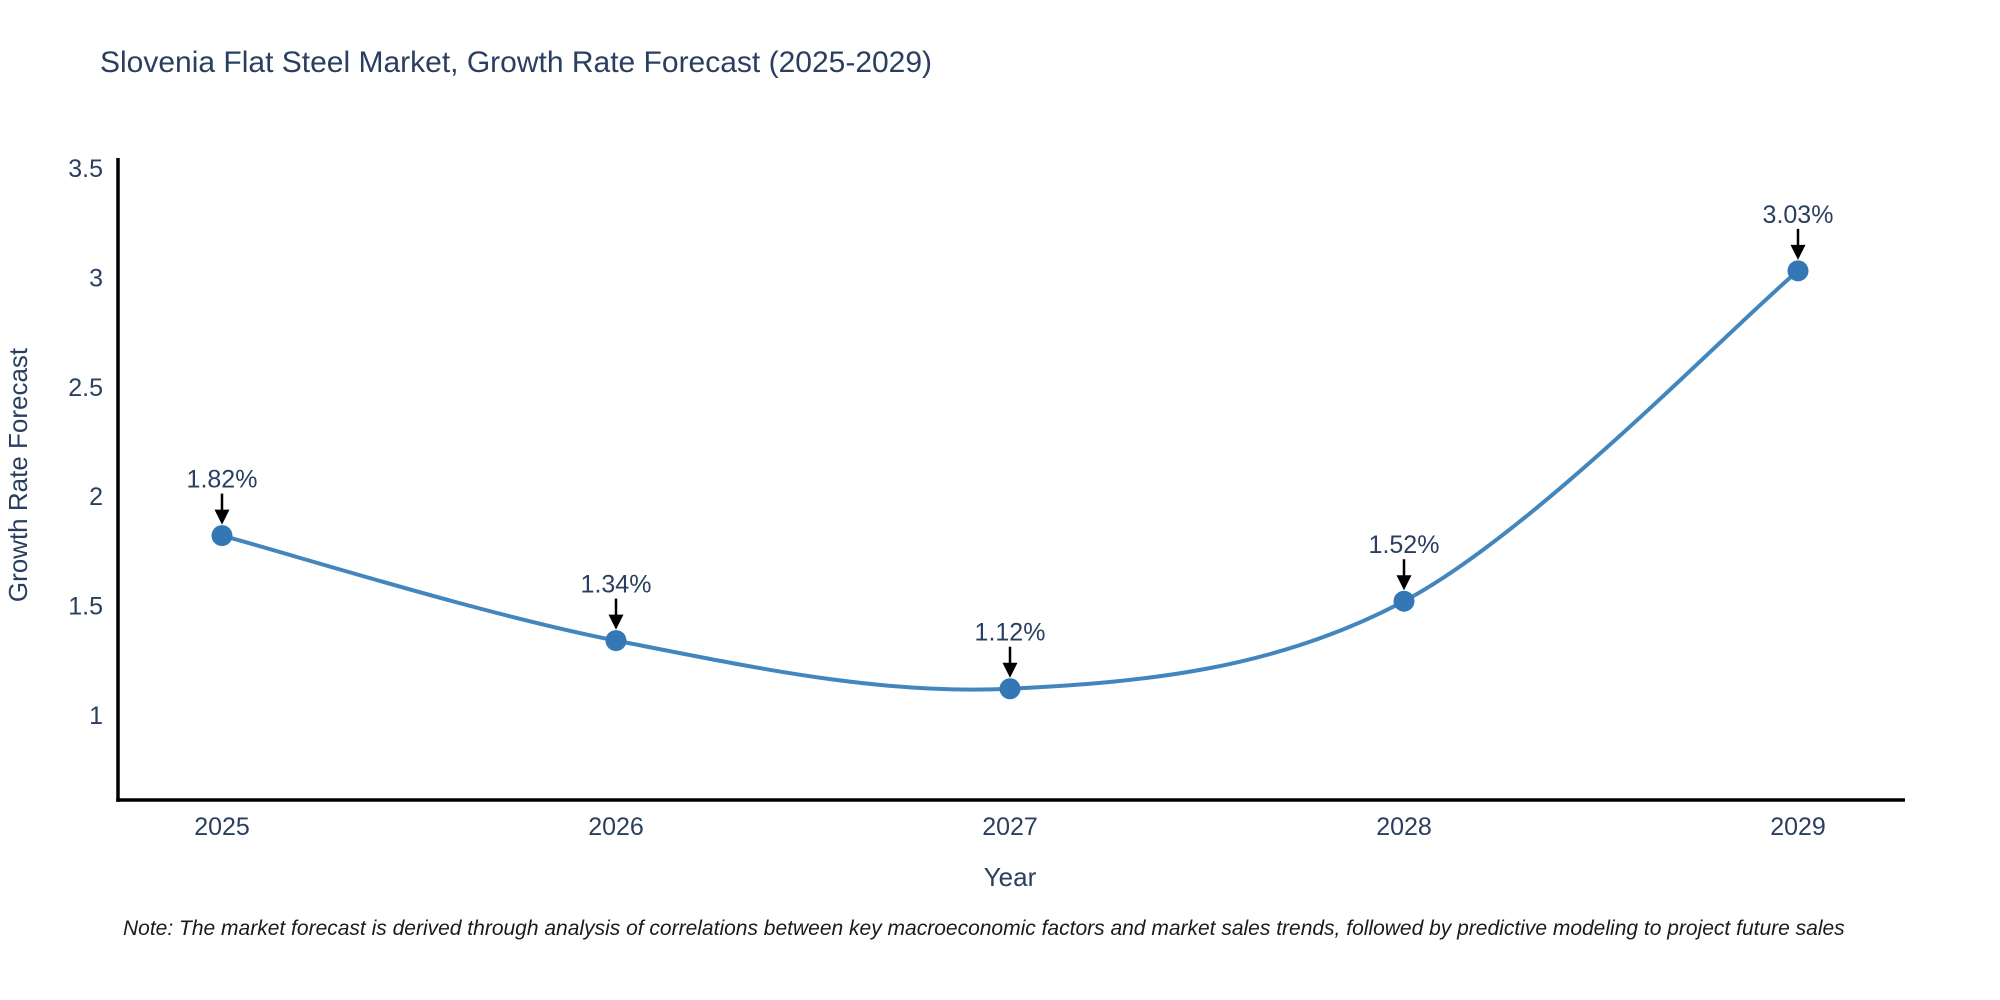 The image size is (2000, 1000). What do you see at coordinates (96, 497) in the screenshot?
I see `y-tick-label: 2` at bounding box center [96, 497].